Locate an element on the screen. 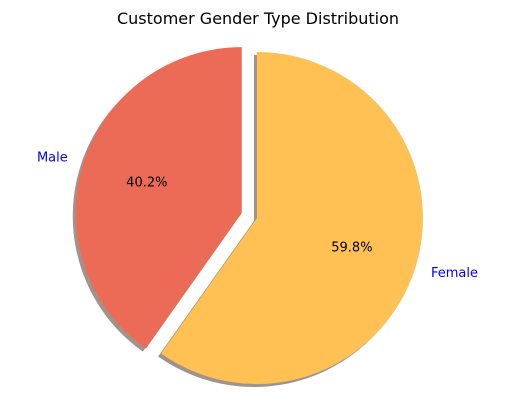 Image resolution: width=515 pixels, height=411 pixels. category-label-female: Female is located at coordinates (454, 273).